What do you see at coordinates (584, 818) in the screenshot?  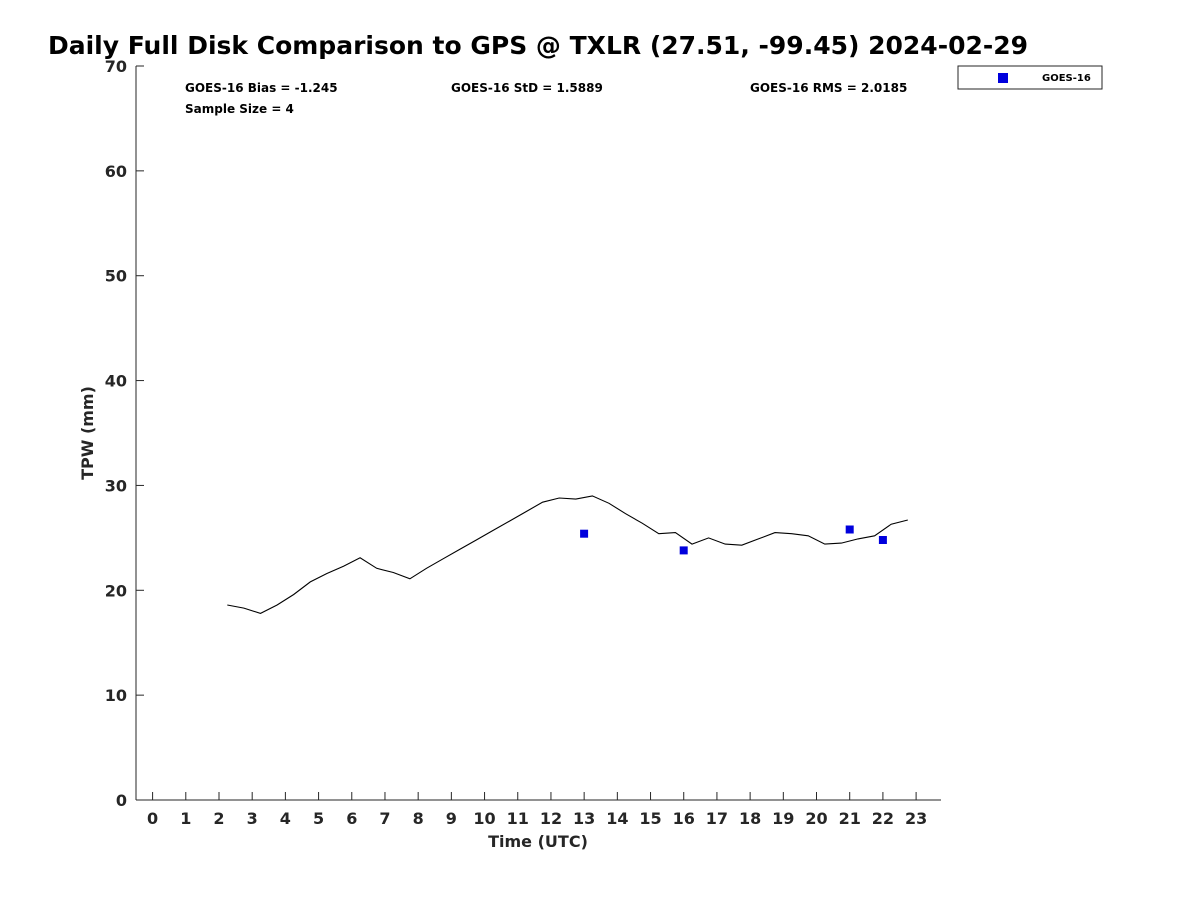 I see `x-tick-label: 13` at bounding box center [584, 818].